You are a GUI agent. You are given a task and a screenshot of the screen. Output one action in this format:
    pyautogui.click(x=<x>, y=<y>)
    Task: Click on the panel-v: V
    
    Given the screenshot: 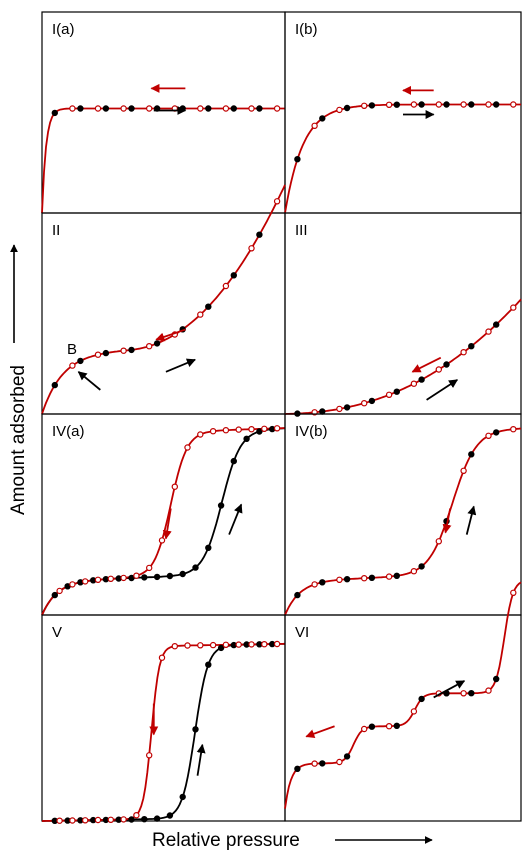 What is the action you would take?
    pyautogui.click(x=163, y=719)
    